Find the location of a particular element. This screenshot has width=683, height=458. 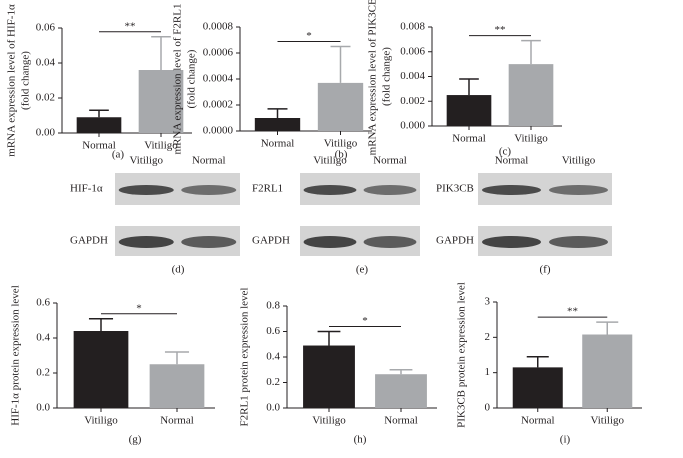

y-axis-label: F2RL1 protein expression level is located at coordinates (245, 356).